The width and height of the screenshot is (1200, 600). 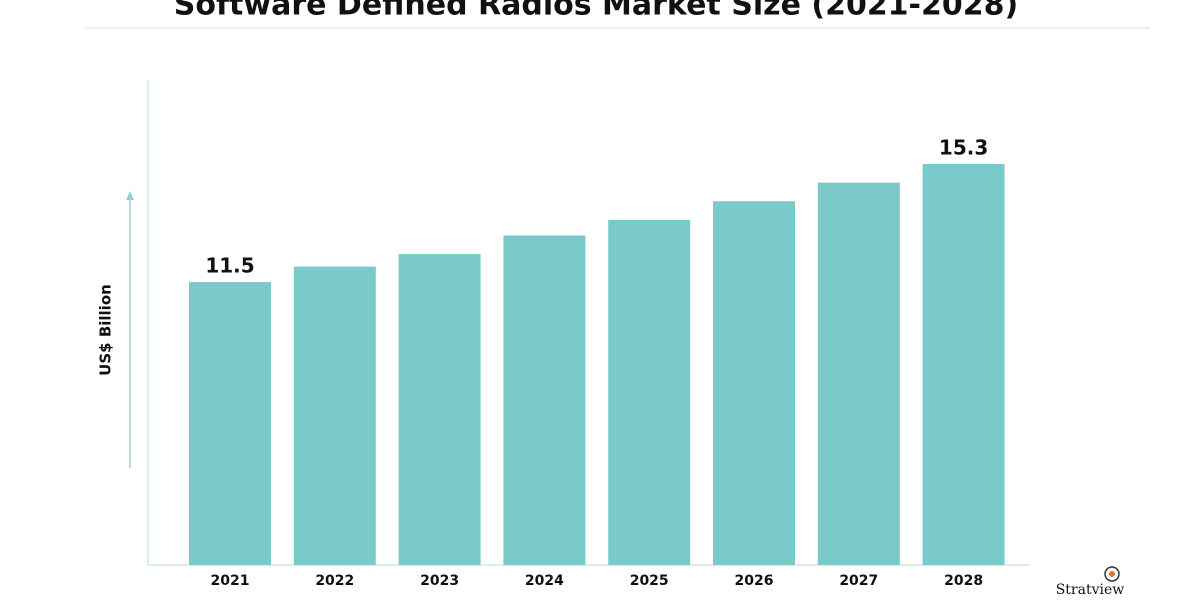 I want to click on x-tick-label: 2028, so click(x=963, y=581).